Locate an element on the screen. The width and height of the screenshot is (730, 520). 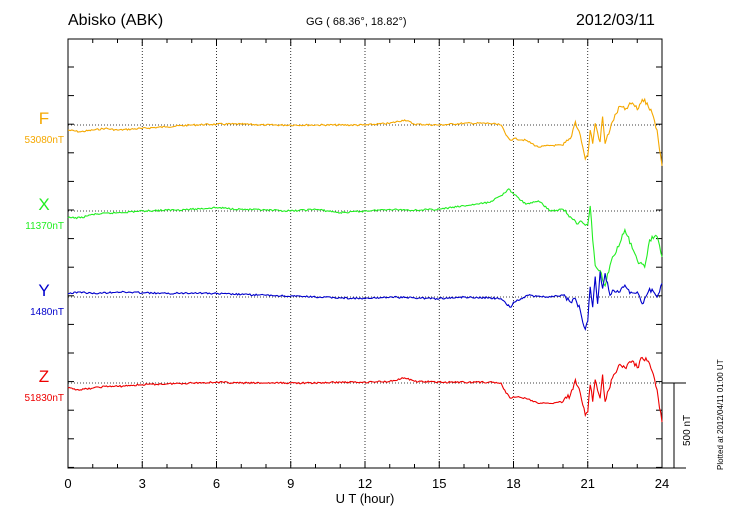
series-line-z is located at coordinates (365, 389).